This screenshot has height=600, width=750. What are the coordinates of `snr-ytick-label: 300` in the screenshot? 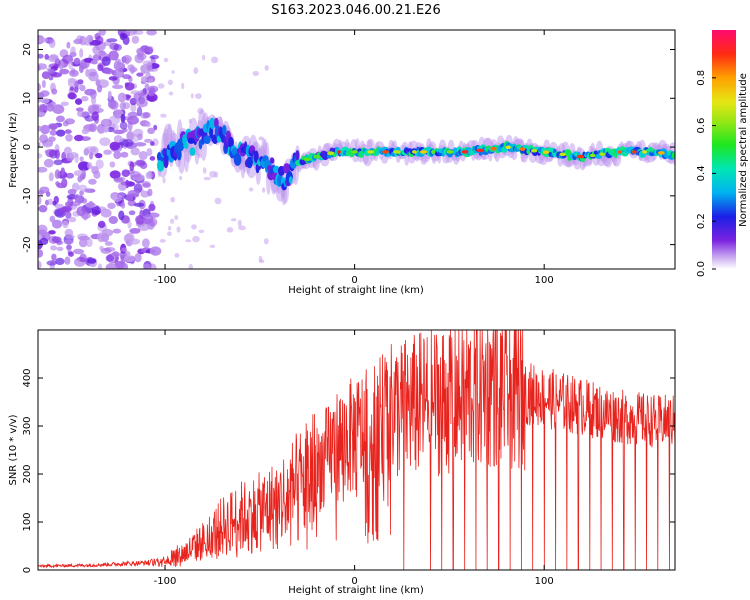 It's located at (27, 425).